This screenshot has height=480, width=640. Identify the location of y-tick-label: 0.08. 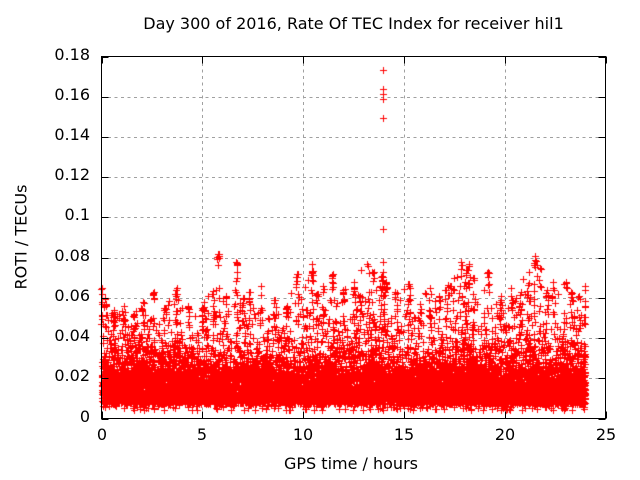
(72, 255).